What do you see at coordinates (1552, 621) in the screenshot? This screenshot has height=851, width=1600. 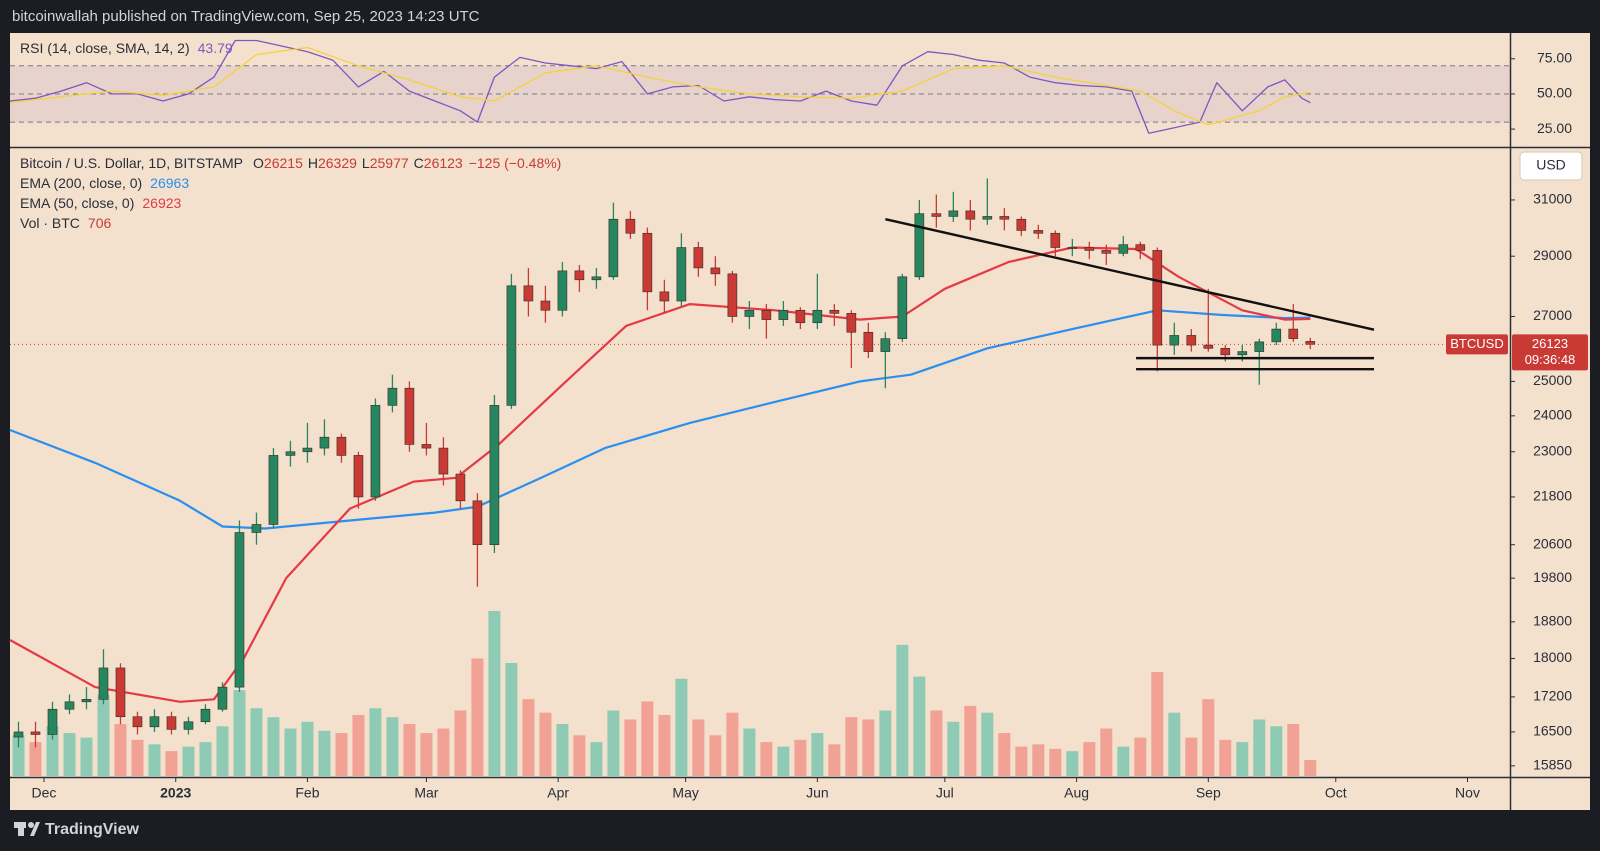 I see `y-tick-label: 18800` at bounding box center [1552, 621].